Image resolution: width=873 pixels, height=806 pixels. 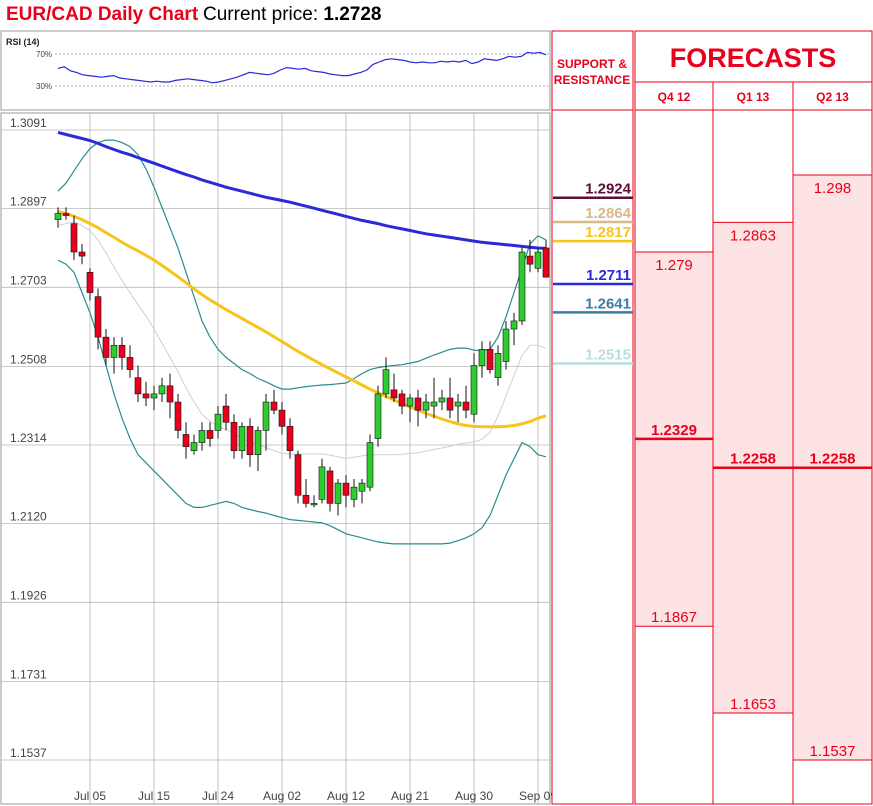 What do you see at coordinates (218, 796) in the screenshot?
I see `x-tick-label: Jul 24` at bounding box center [218, 796].